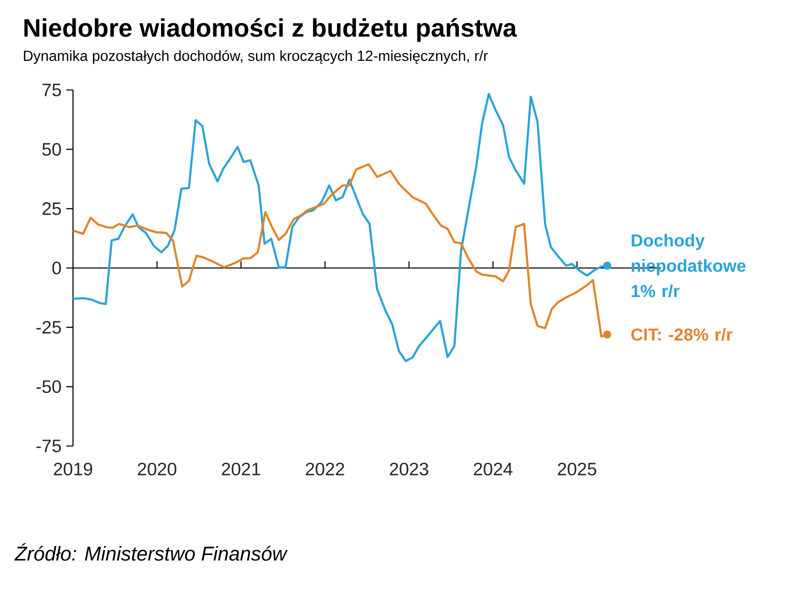  Describe the element at coordinates (48, 446) in the screenshot. I see `y-tick-label: -75` at that location.